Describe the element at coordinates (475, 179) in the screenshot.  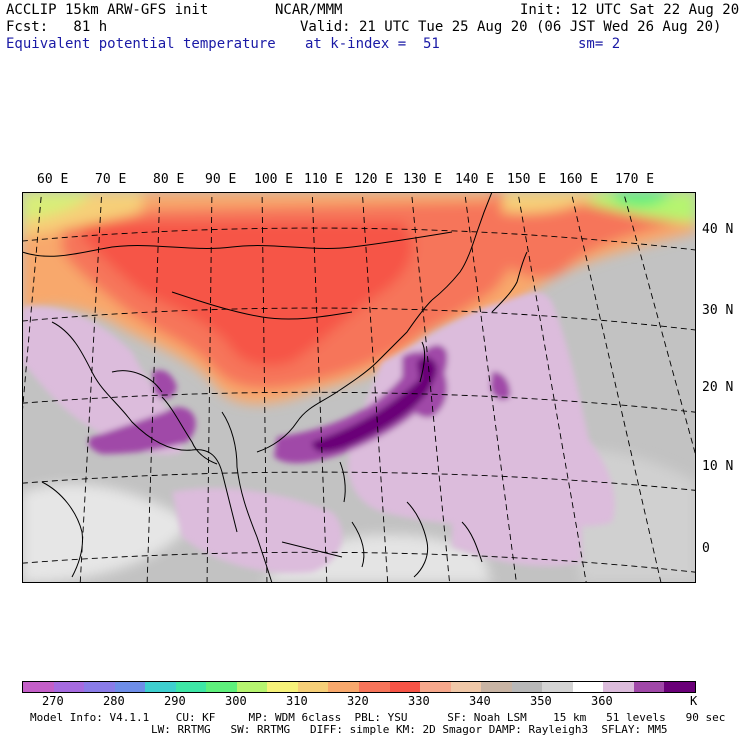
I see `lon-label: 140 E` at that location.